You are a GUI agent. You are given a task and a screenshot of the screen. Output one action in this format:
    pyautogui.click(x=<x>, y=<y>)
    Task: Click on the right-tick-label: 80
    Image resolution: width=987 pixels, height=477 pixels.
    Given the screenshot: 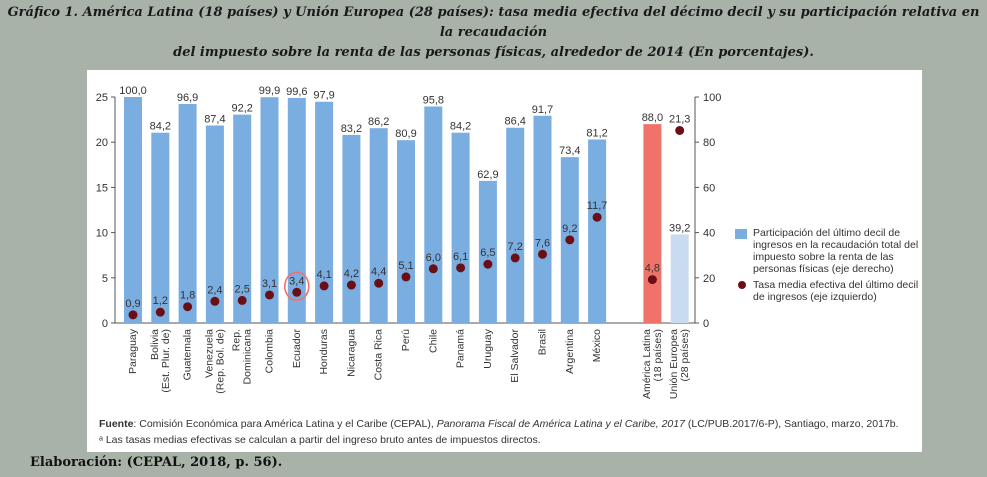 What is the action you would take?
    pyautogui.click(x=709, y=143)
    